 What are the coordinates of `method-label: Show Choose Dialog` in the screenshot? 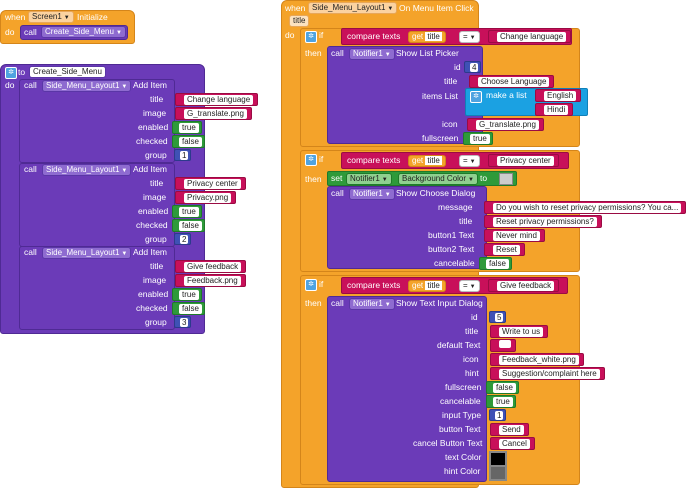 It's located at (436, 193).